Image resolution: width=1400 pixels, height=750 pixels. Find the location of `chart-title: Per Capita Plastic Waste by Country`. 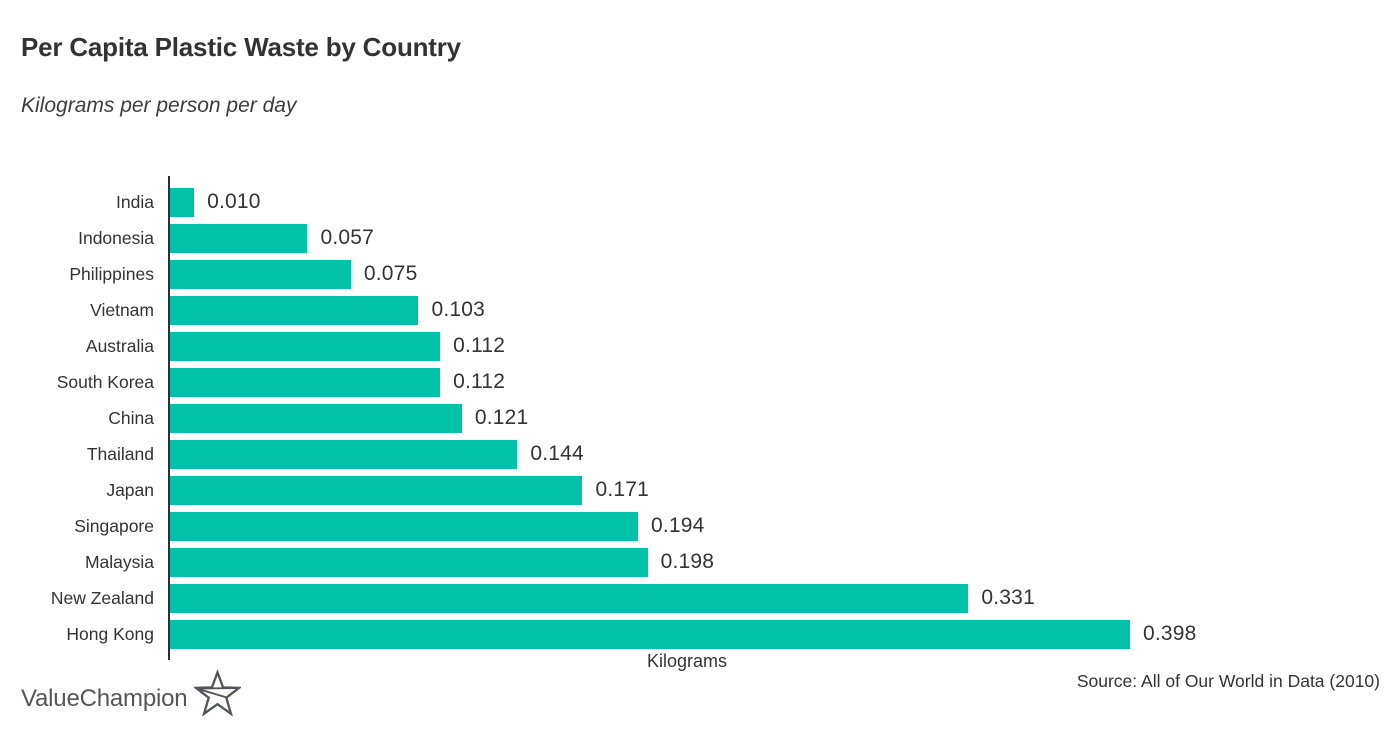

chart-title: Per Capita Plastic Waste by Country is located at coordinates (241, 47).